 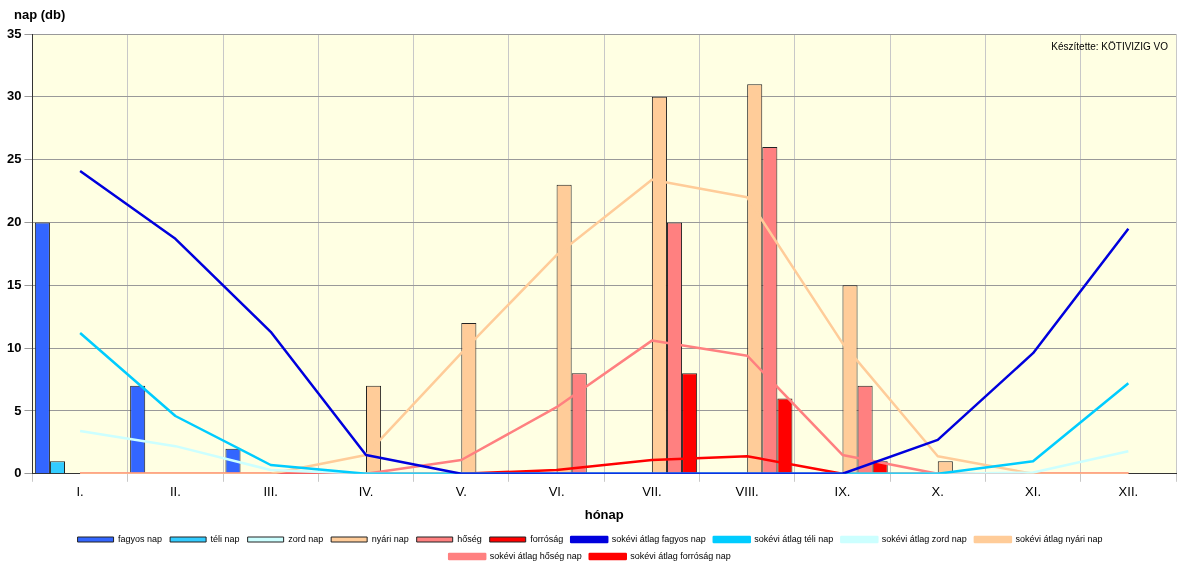 What do you see at coordinates (658, 538) in the screenshot?
I see `legend-label: sokévi átlag fagyos nap` at bounding box center [658, 538].